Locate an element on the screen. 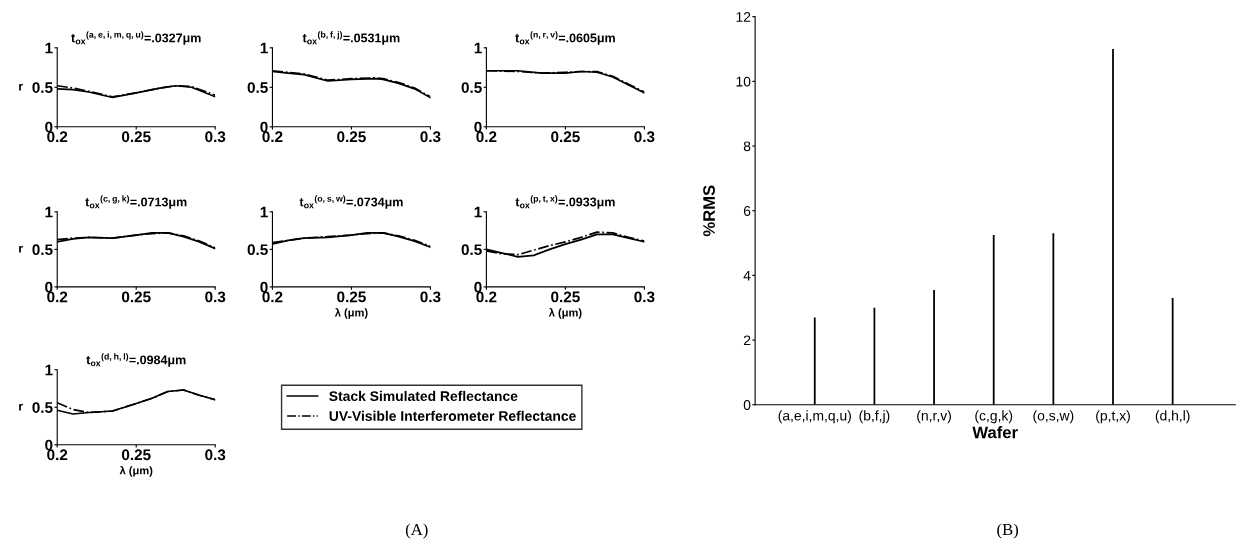 The height and width of the screenshot is (556, 1244). y-tick-label: 4 is located at coordinates (747, 275).